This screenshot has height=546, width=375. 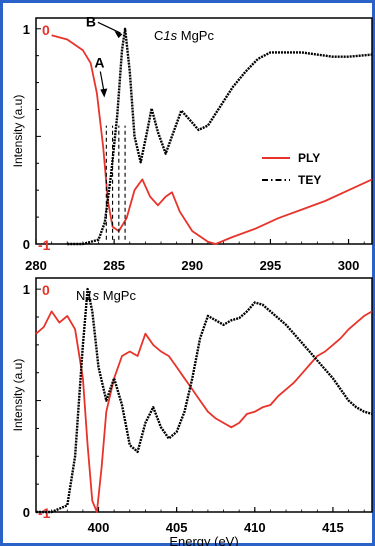 I want to click on x-tick-label: 295, so click(x=271, y=265).